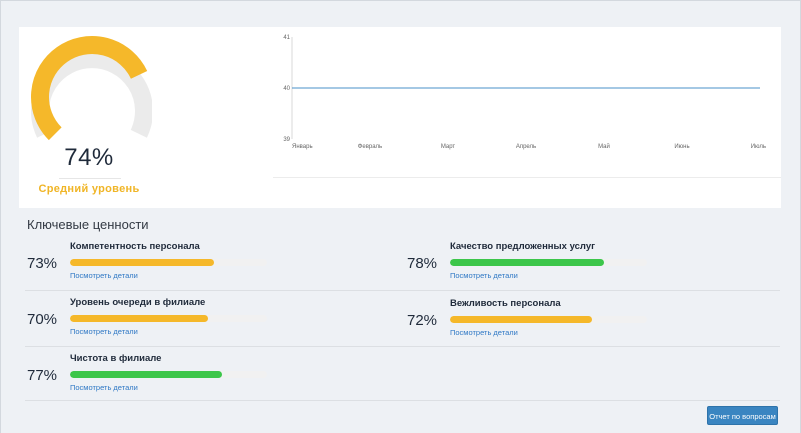 The height and width of the screenshot is (433, 801). What do you see at coordinates (116, 358) in the screenshot?
I see `metric-title: Чистота в филиале` at bounding box center [116, 358].